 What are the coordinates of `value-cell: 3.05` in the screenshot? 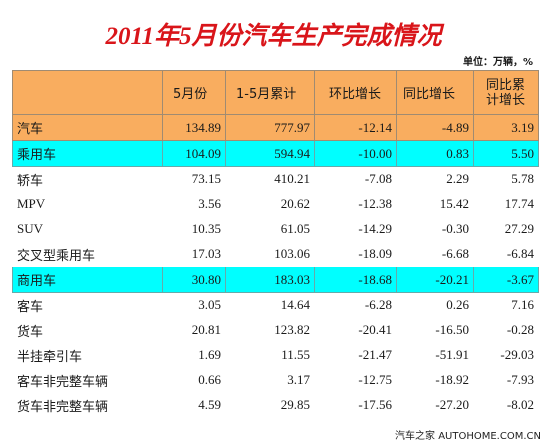 It's located at (209, 304).